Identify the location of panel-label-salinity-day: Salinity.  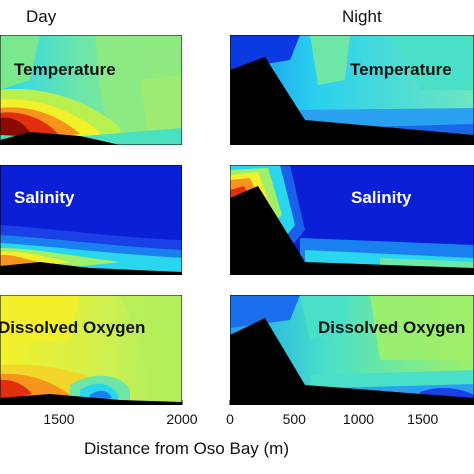
(44, 197).